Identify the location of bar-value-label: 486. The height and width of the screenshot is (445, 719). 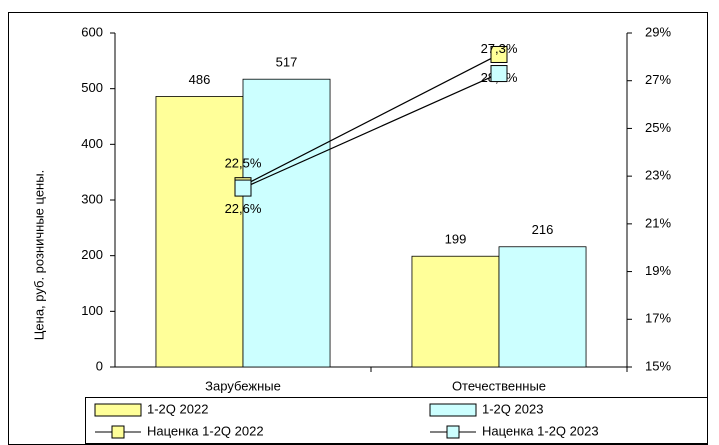
(200, 79).